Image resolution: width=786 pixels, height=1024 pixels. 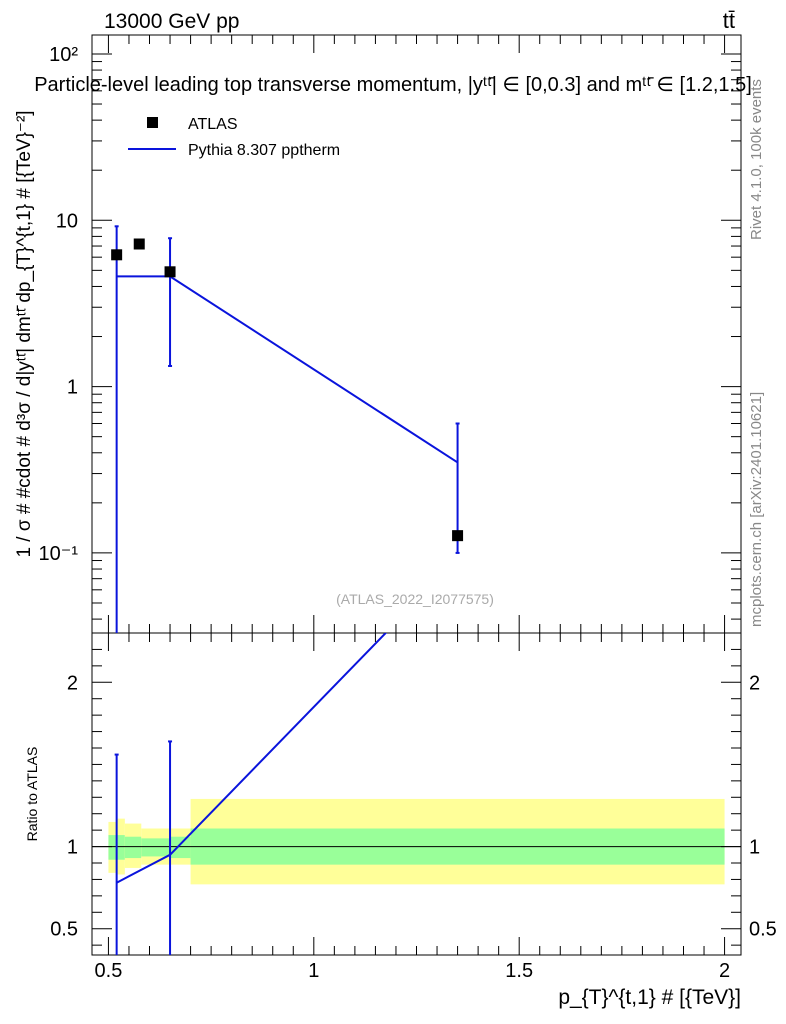 I want to click on ratio-ytick-label-left-1: 1, so click(x=72, y=848).